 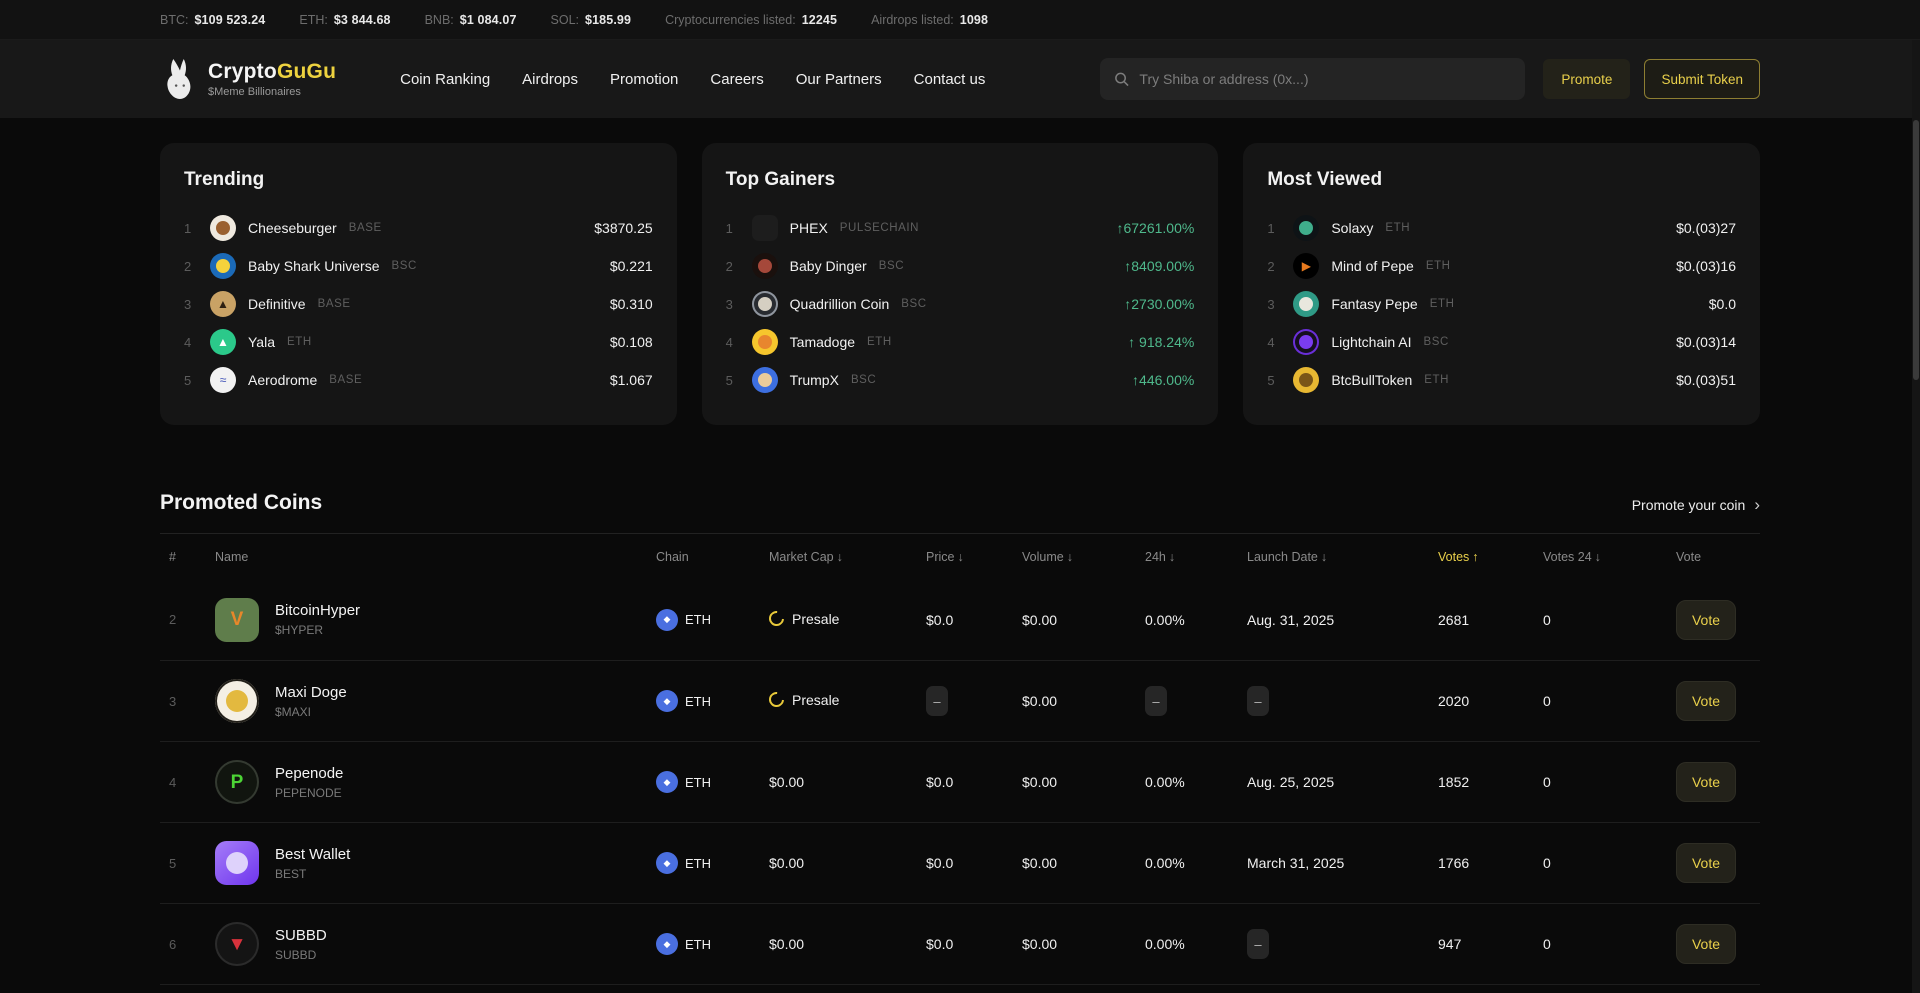 I want to click on market-cap-value: $0.00, so click(x=787, y=863).